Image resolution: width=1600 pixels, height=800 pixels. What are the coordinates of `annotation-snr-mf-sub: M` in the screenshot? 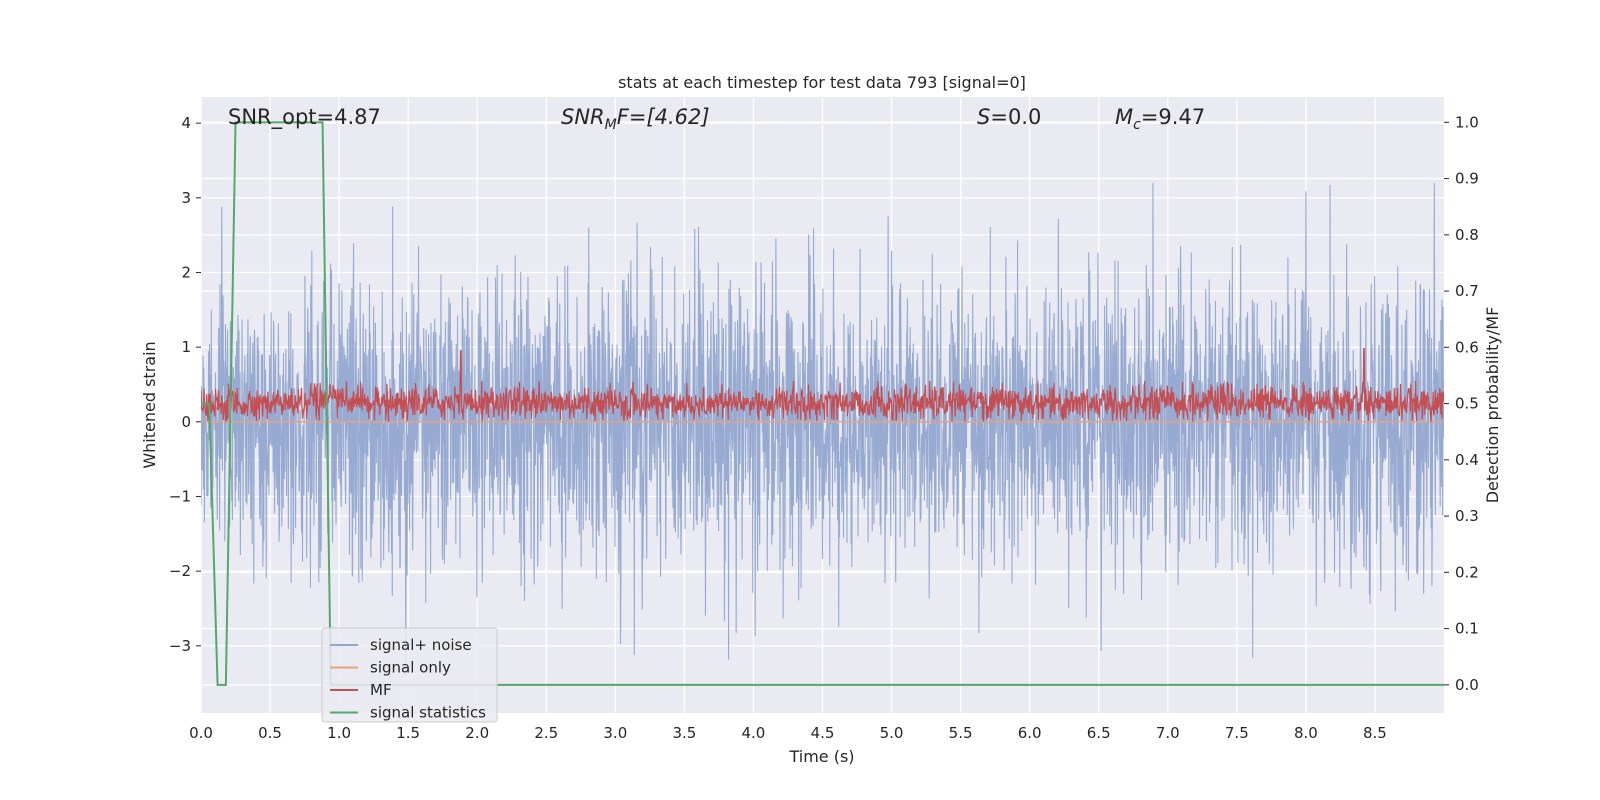 It's located at (611, 125).